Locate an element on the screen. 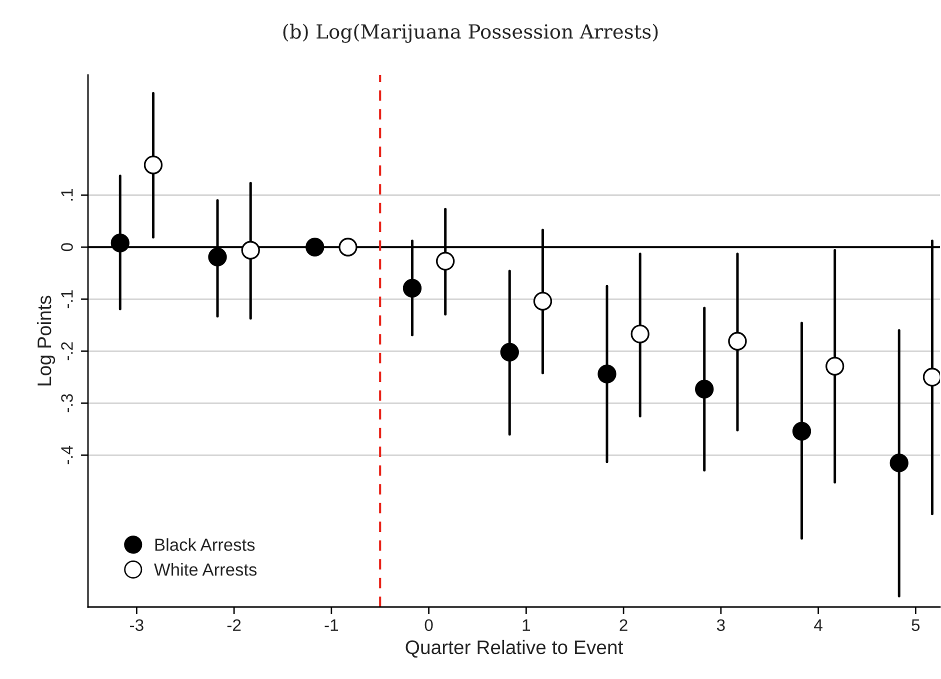  y-tick-label: -.1 is located at coordinates (67, 299).